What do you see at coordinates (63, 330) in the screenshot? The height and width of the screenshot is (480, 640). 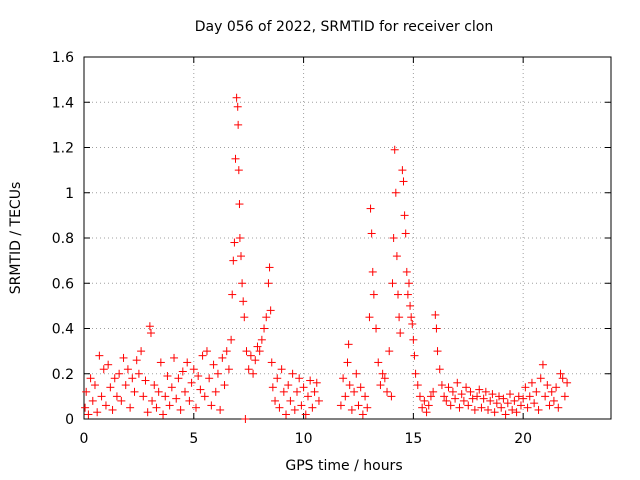 I see `y-tick-label: 0.4` at bounding box center [63, 330].